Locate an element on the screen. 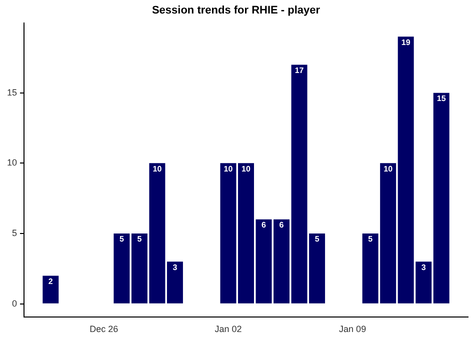 The image size is (474, 338). x-tick-label: Jan 09 is located at coordinates (352, 329).